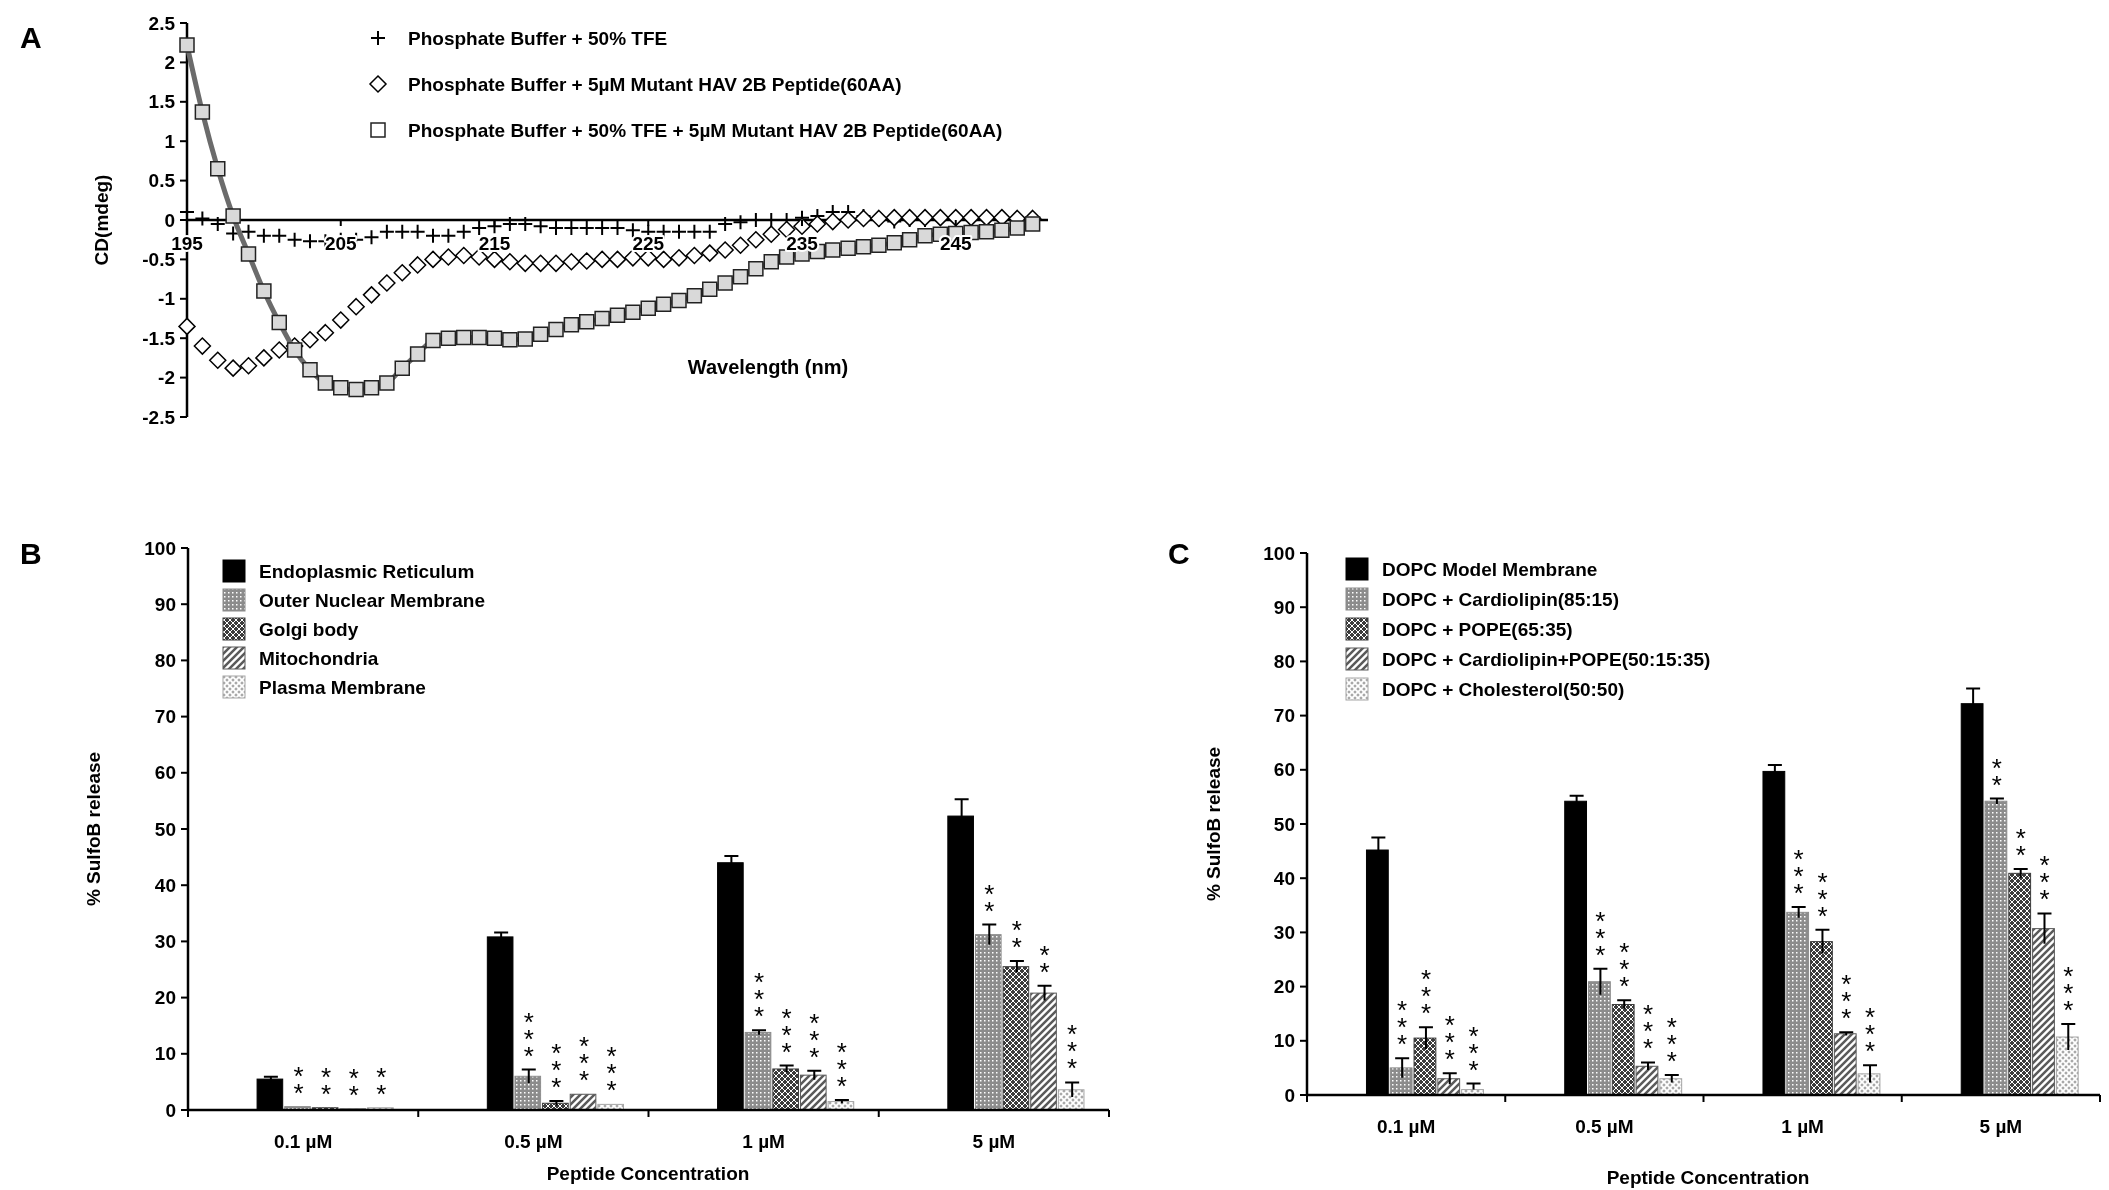  Describe the element at coordinates (768, 367) in the screenshot. I see `x-axis-title: Wavelength (nm)` at that location.